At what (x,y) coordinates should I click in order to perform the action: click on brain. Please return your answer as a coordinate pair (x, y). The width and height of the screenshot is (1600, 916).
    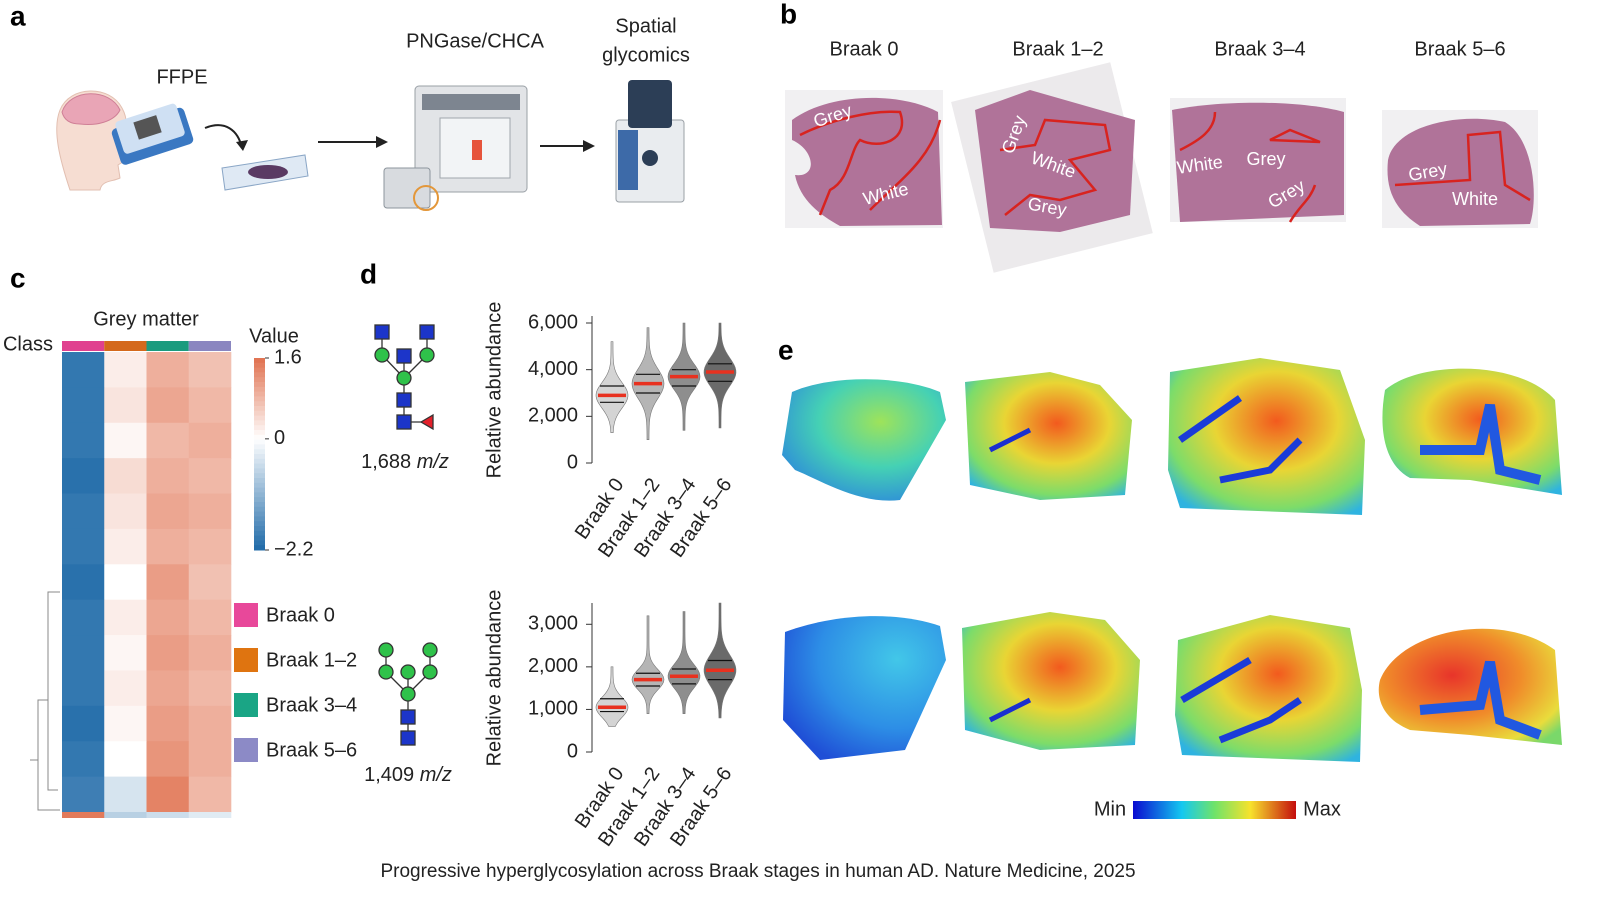
    Looking at the image, I should click on (91, 109).